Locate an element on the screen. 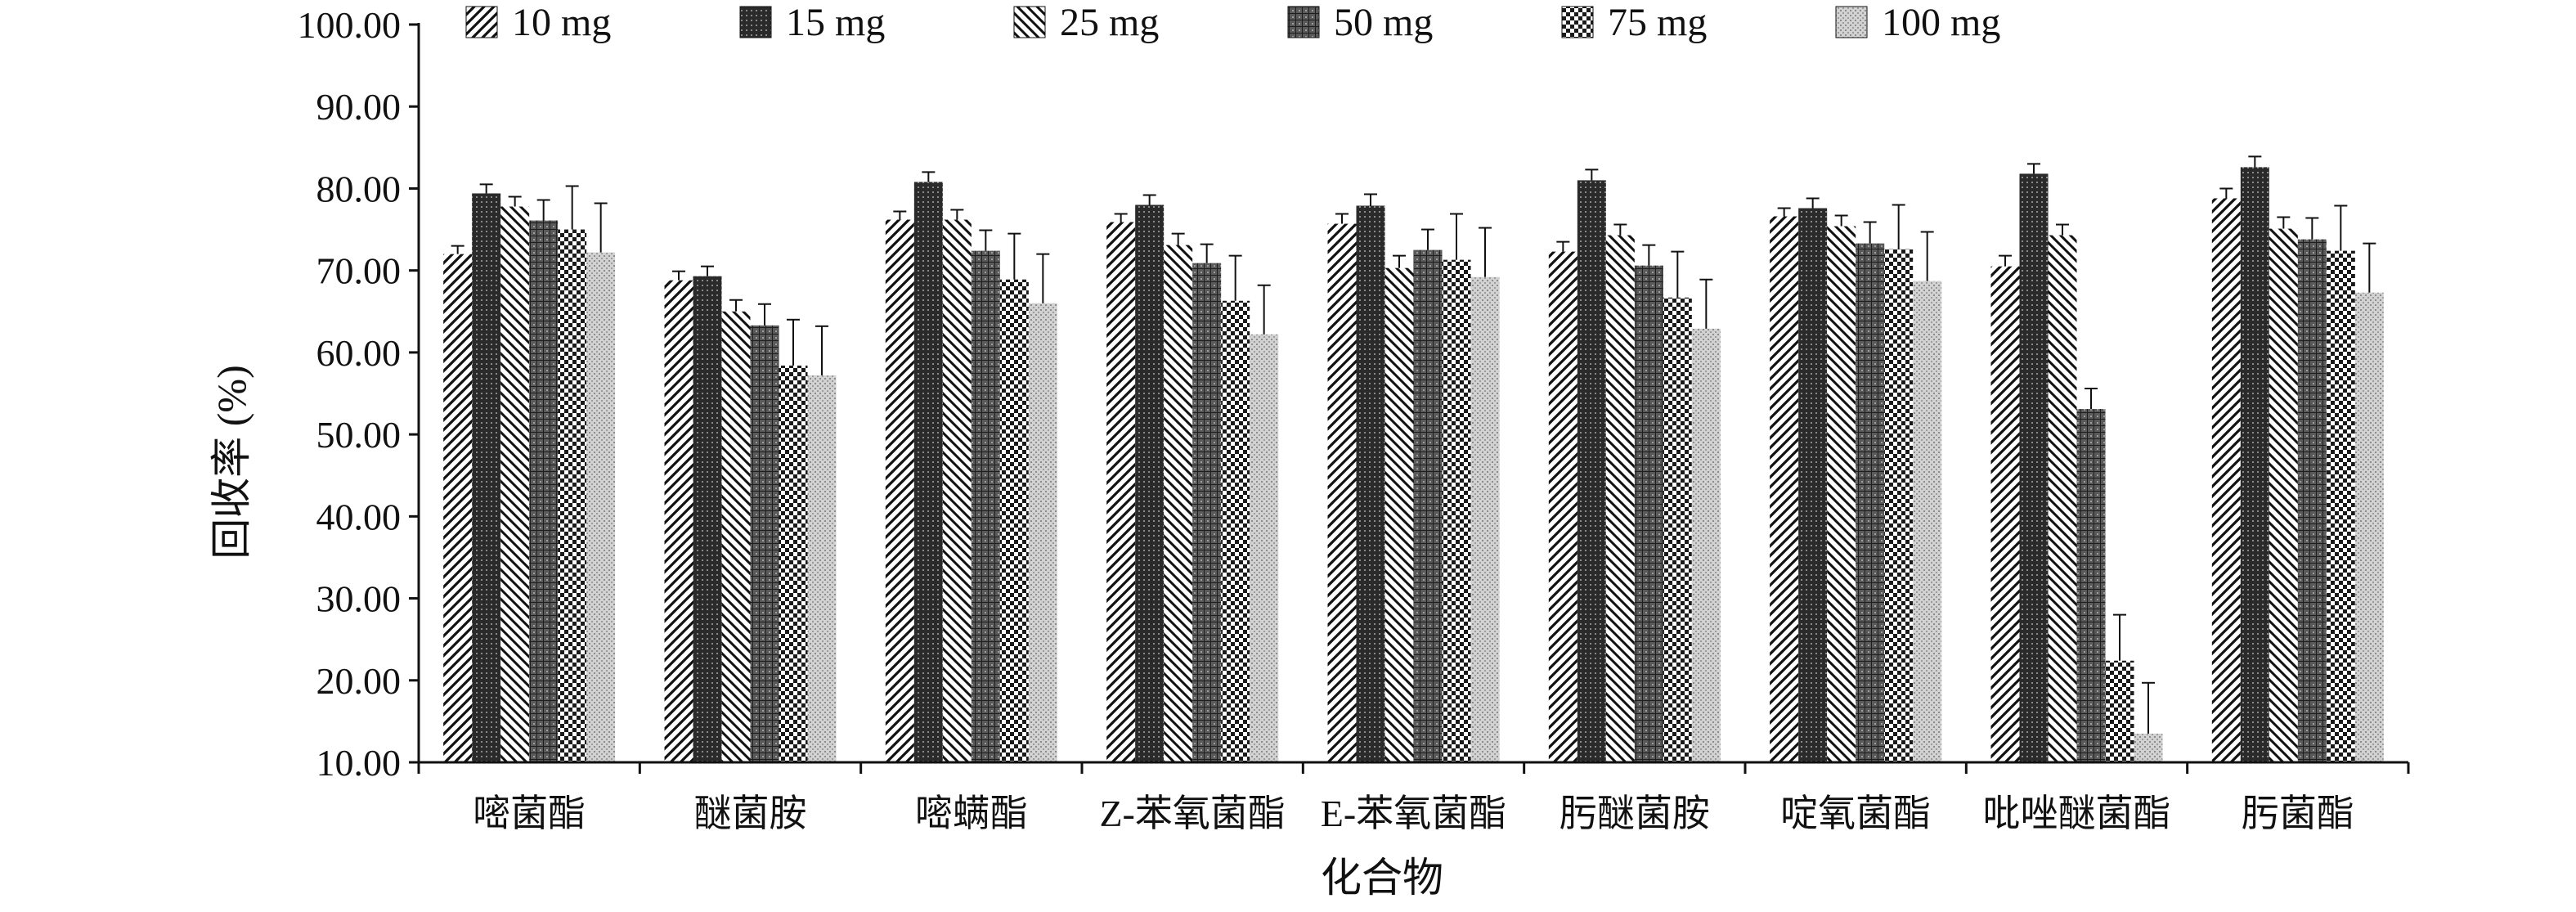 This screenshot has height=912, width=2576. x-tick-label-5: E-苯氧菌酯 is located at coordinates (1413, 813).